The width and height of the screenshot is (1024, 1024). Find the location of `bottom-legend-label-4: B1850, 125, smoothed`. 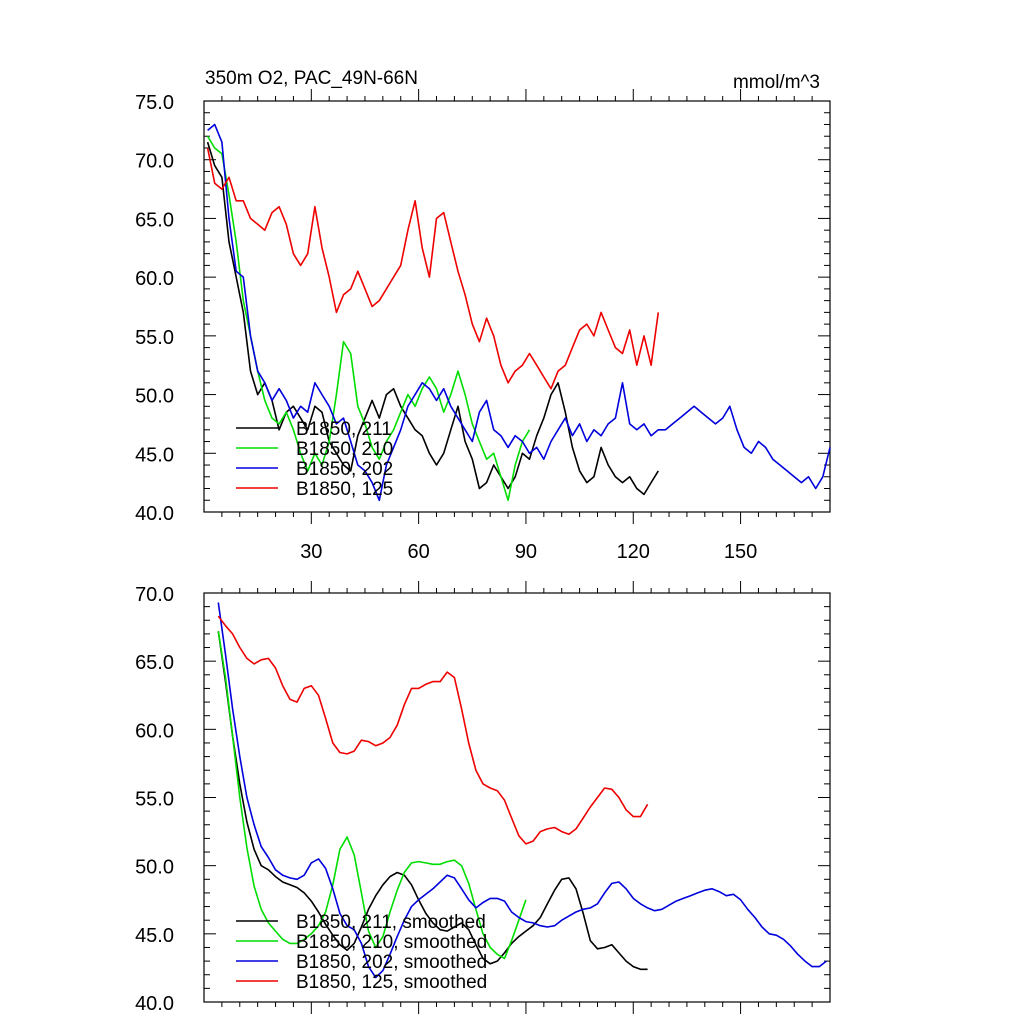

bottom-legend-label-4: B1850, 125, smoothed is located at coordinates (391, 982).